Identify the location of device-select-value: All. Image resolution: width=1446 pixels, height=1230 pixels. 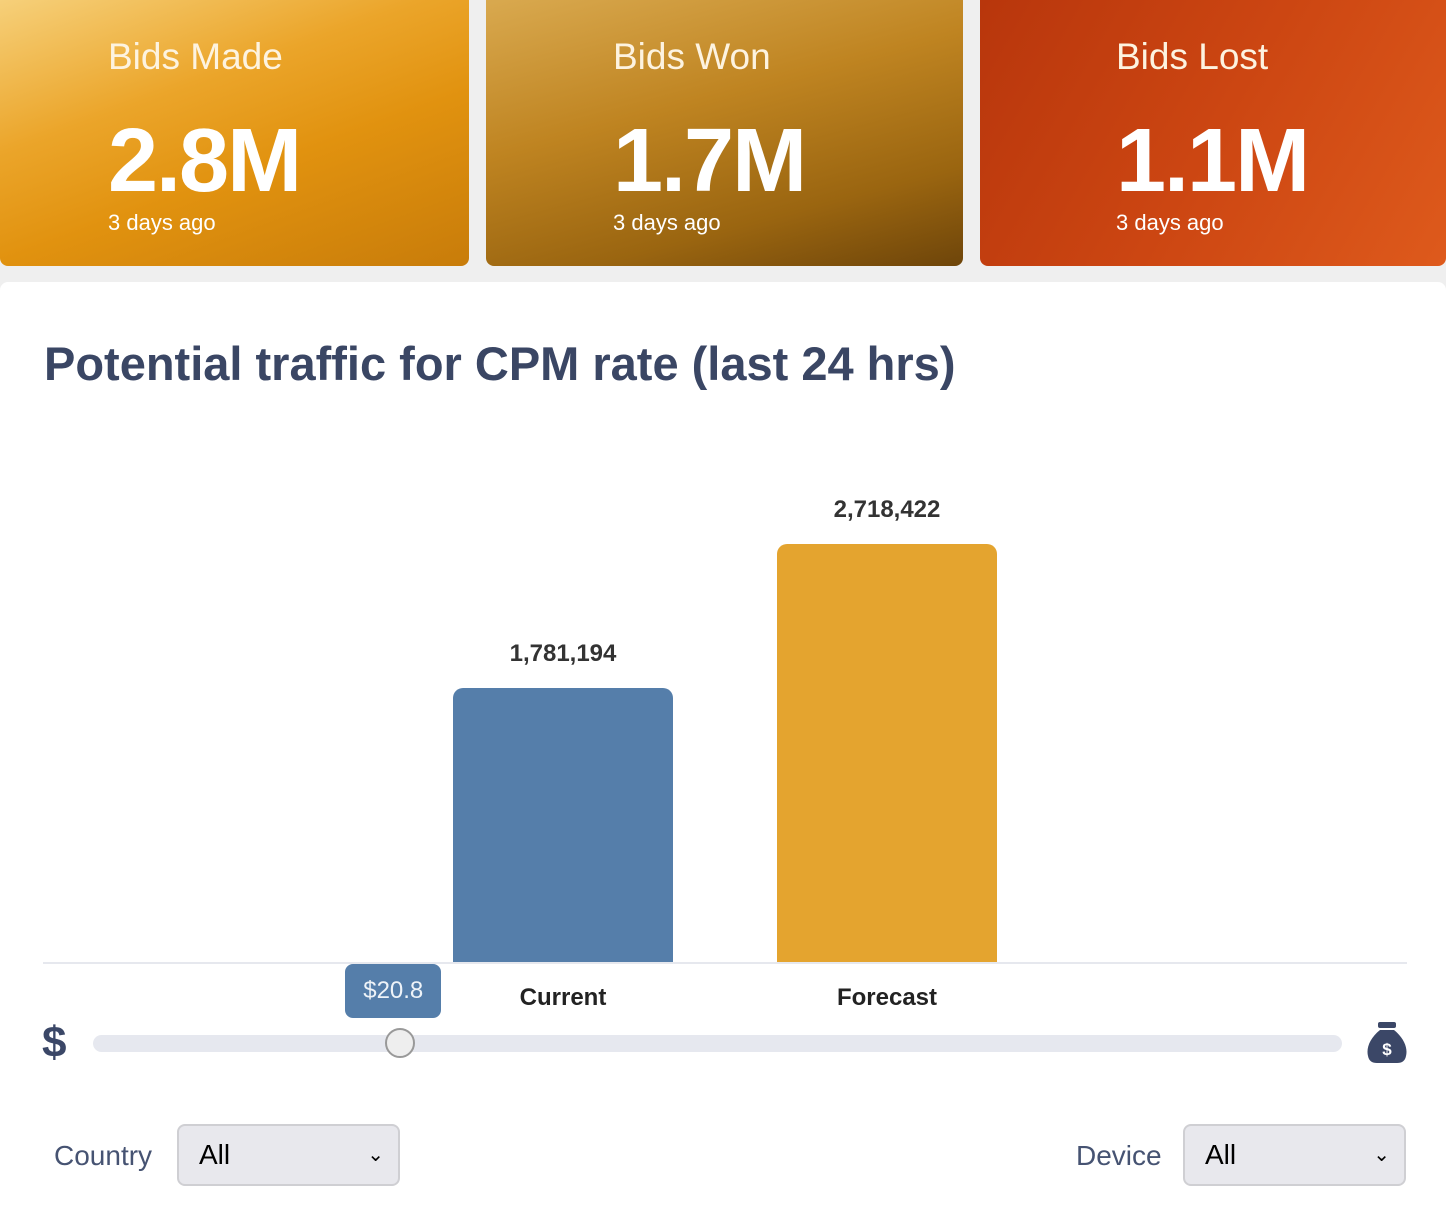
(1221, 1154).